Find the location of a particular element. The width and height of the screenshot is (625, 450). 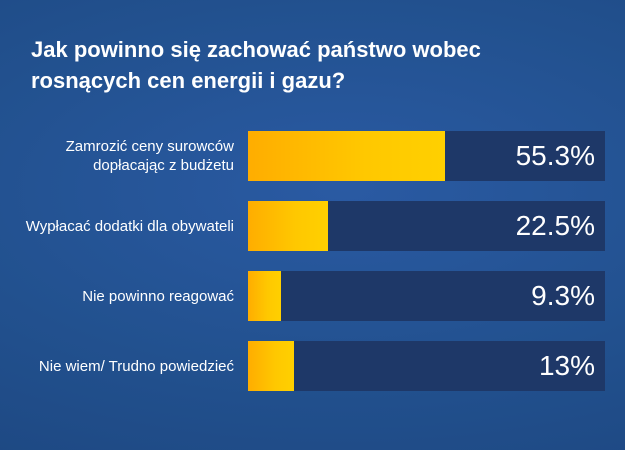

category-label: Nie powinno reagować is located at coordinates (158, 296).